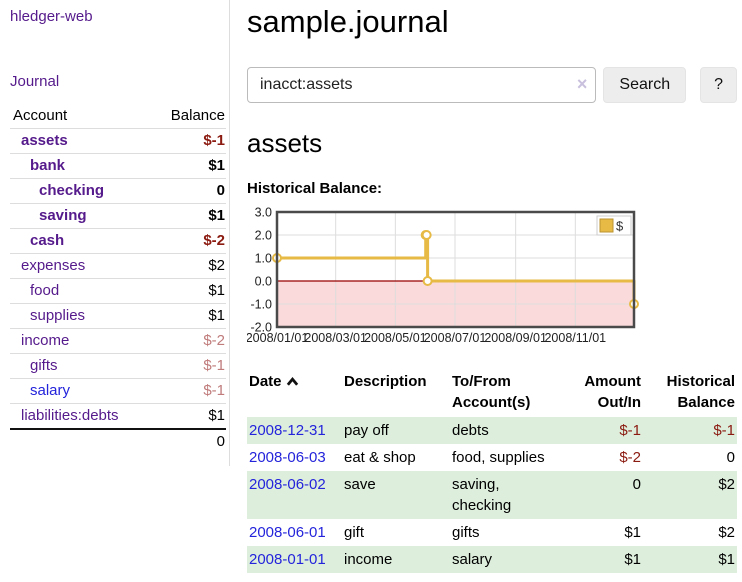  I want to click on account-row: cash $-2, so click(118, 241).